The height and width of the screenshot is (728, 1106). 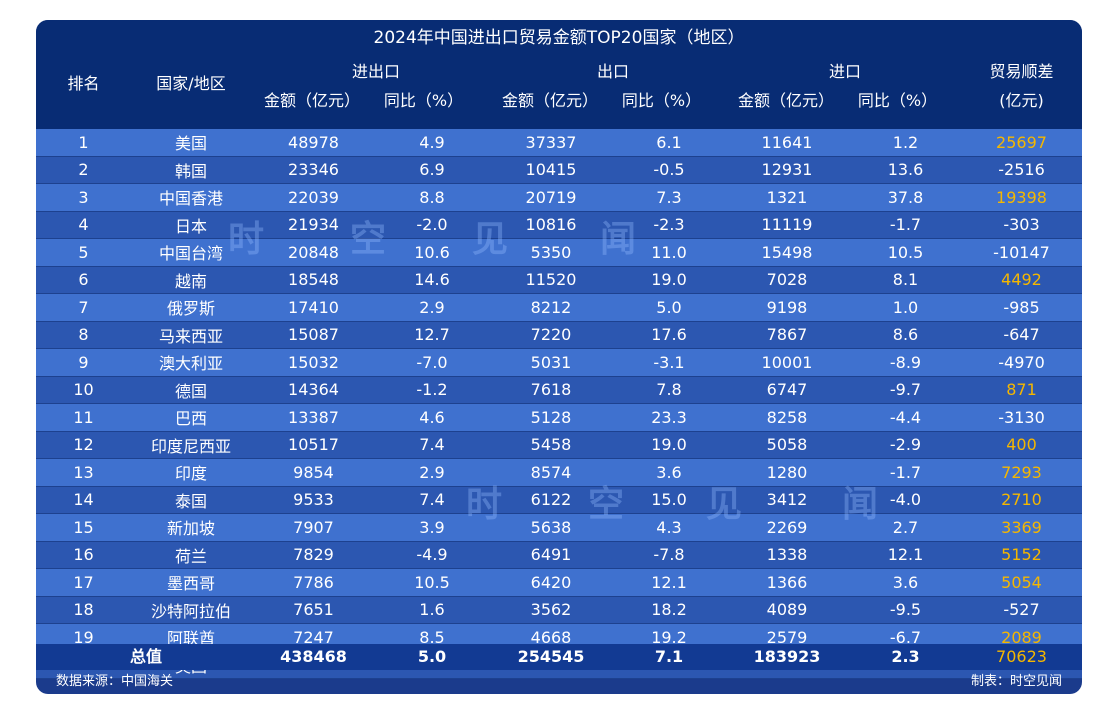 What do you see at coordinates (551, 390) in the screenshot?
I see `export-cell: 7618` at bounding box center [551, 390].